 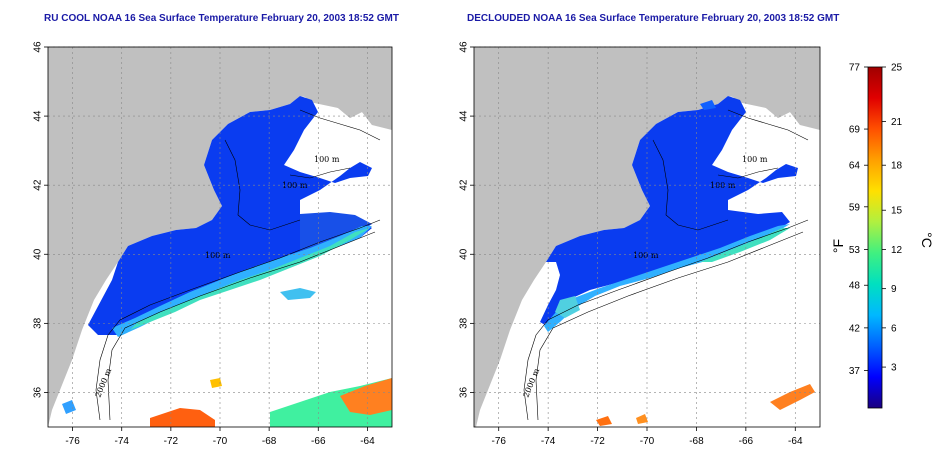 What do you see at coordinates (927, 240) in the screenshot?
I see `celsius-unit-label: °C` at bounding box center [927, 240].